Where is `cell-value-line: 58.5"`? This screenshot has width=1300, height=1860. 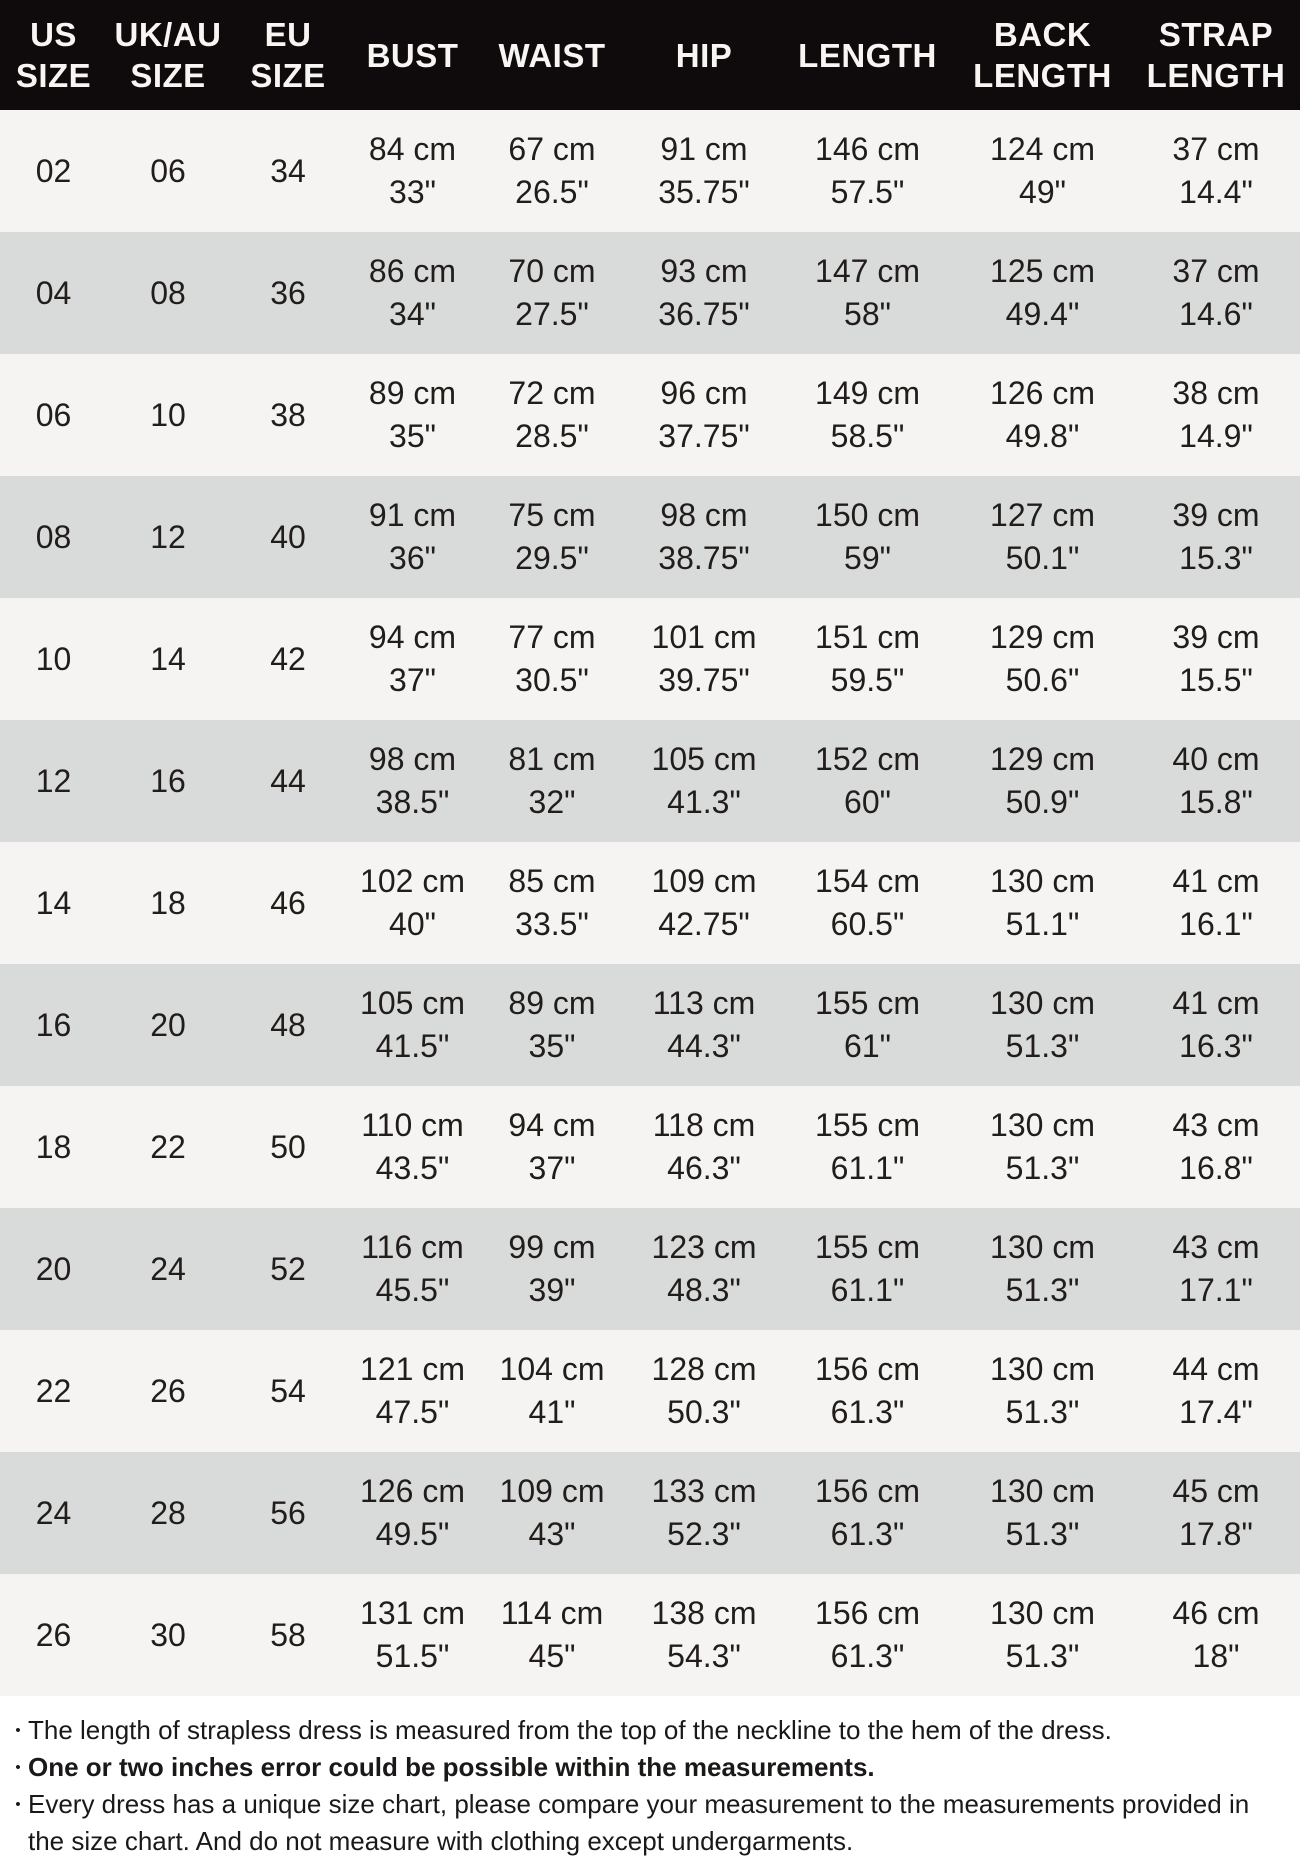
cell-value-line: 58.5" is located at coordinates (867, 436).